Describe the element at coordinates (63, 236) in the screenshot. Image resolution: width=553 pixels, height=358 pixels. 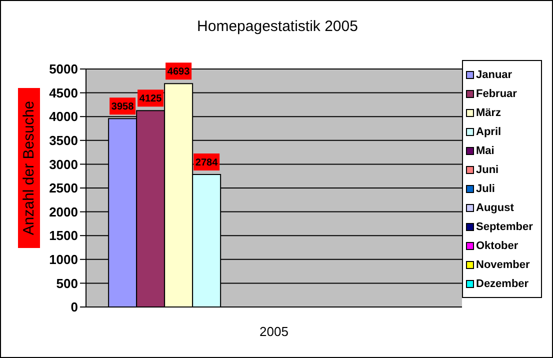
I see `y-tick-label: 1500` at that location.